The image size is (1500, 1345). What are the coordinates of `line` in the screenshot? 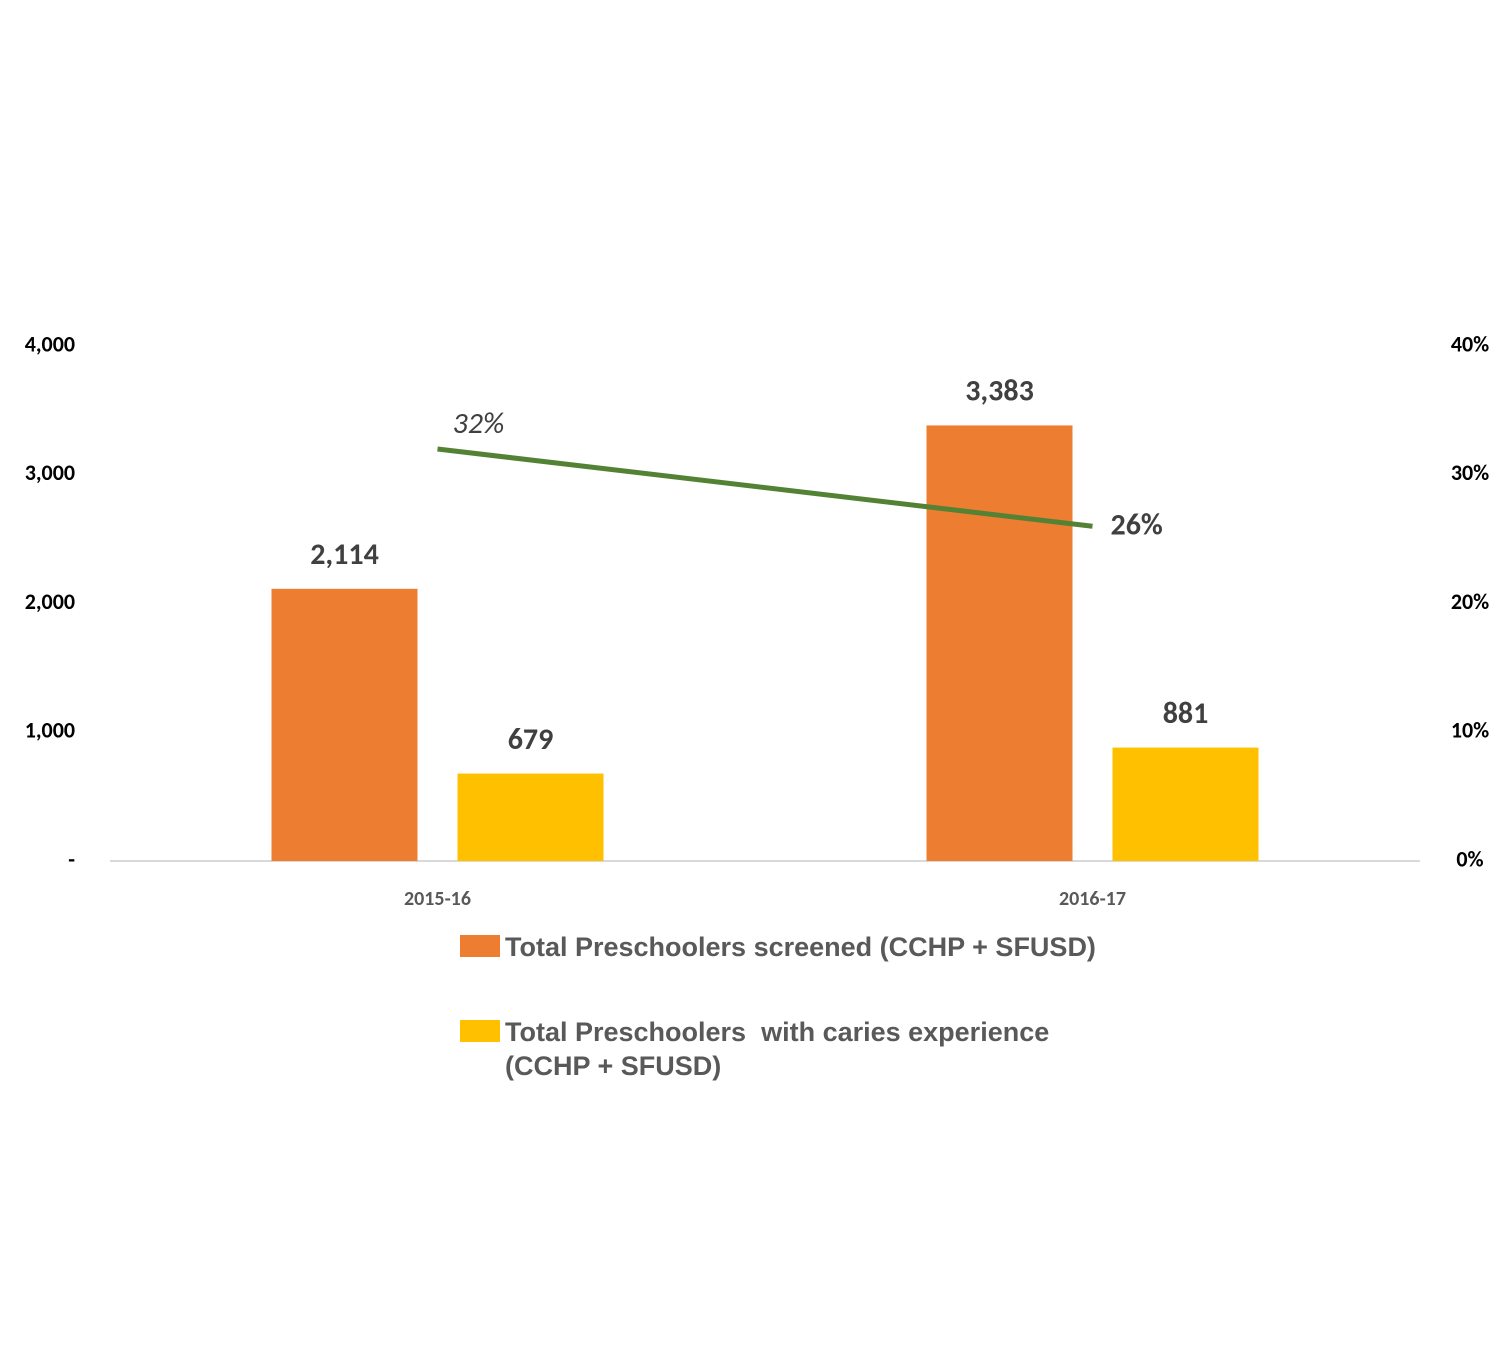 It's located at (765, 487).